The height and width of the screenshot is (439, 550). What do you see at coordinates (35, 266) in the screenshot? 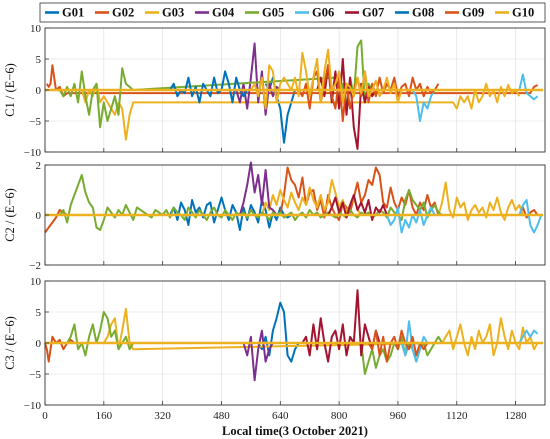
I see `y-tick-label: −2` at bounding box center [35, 266].